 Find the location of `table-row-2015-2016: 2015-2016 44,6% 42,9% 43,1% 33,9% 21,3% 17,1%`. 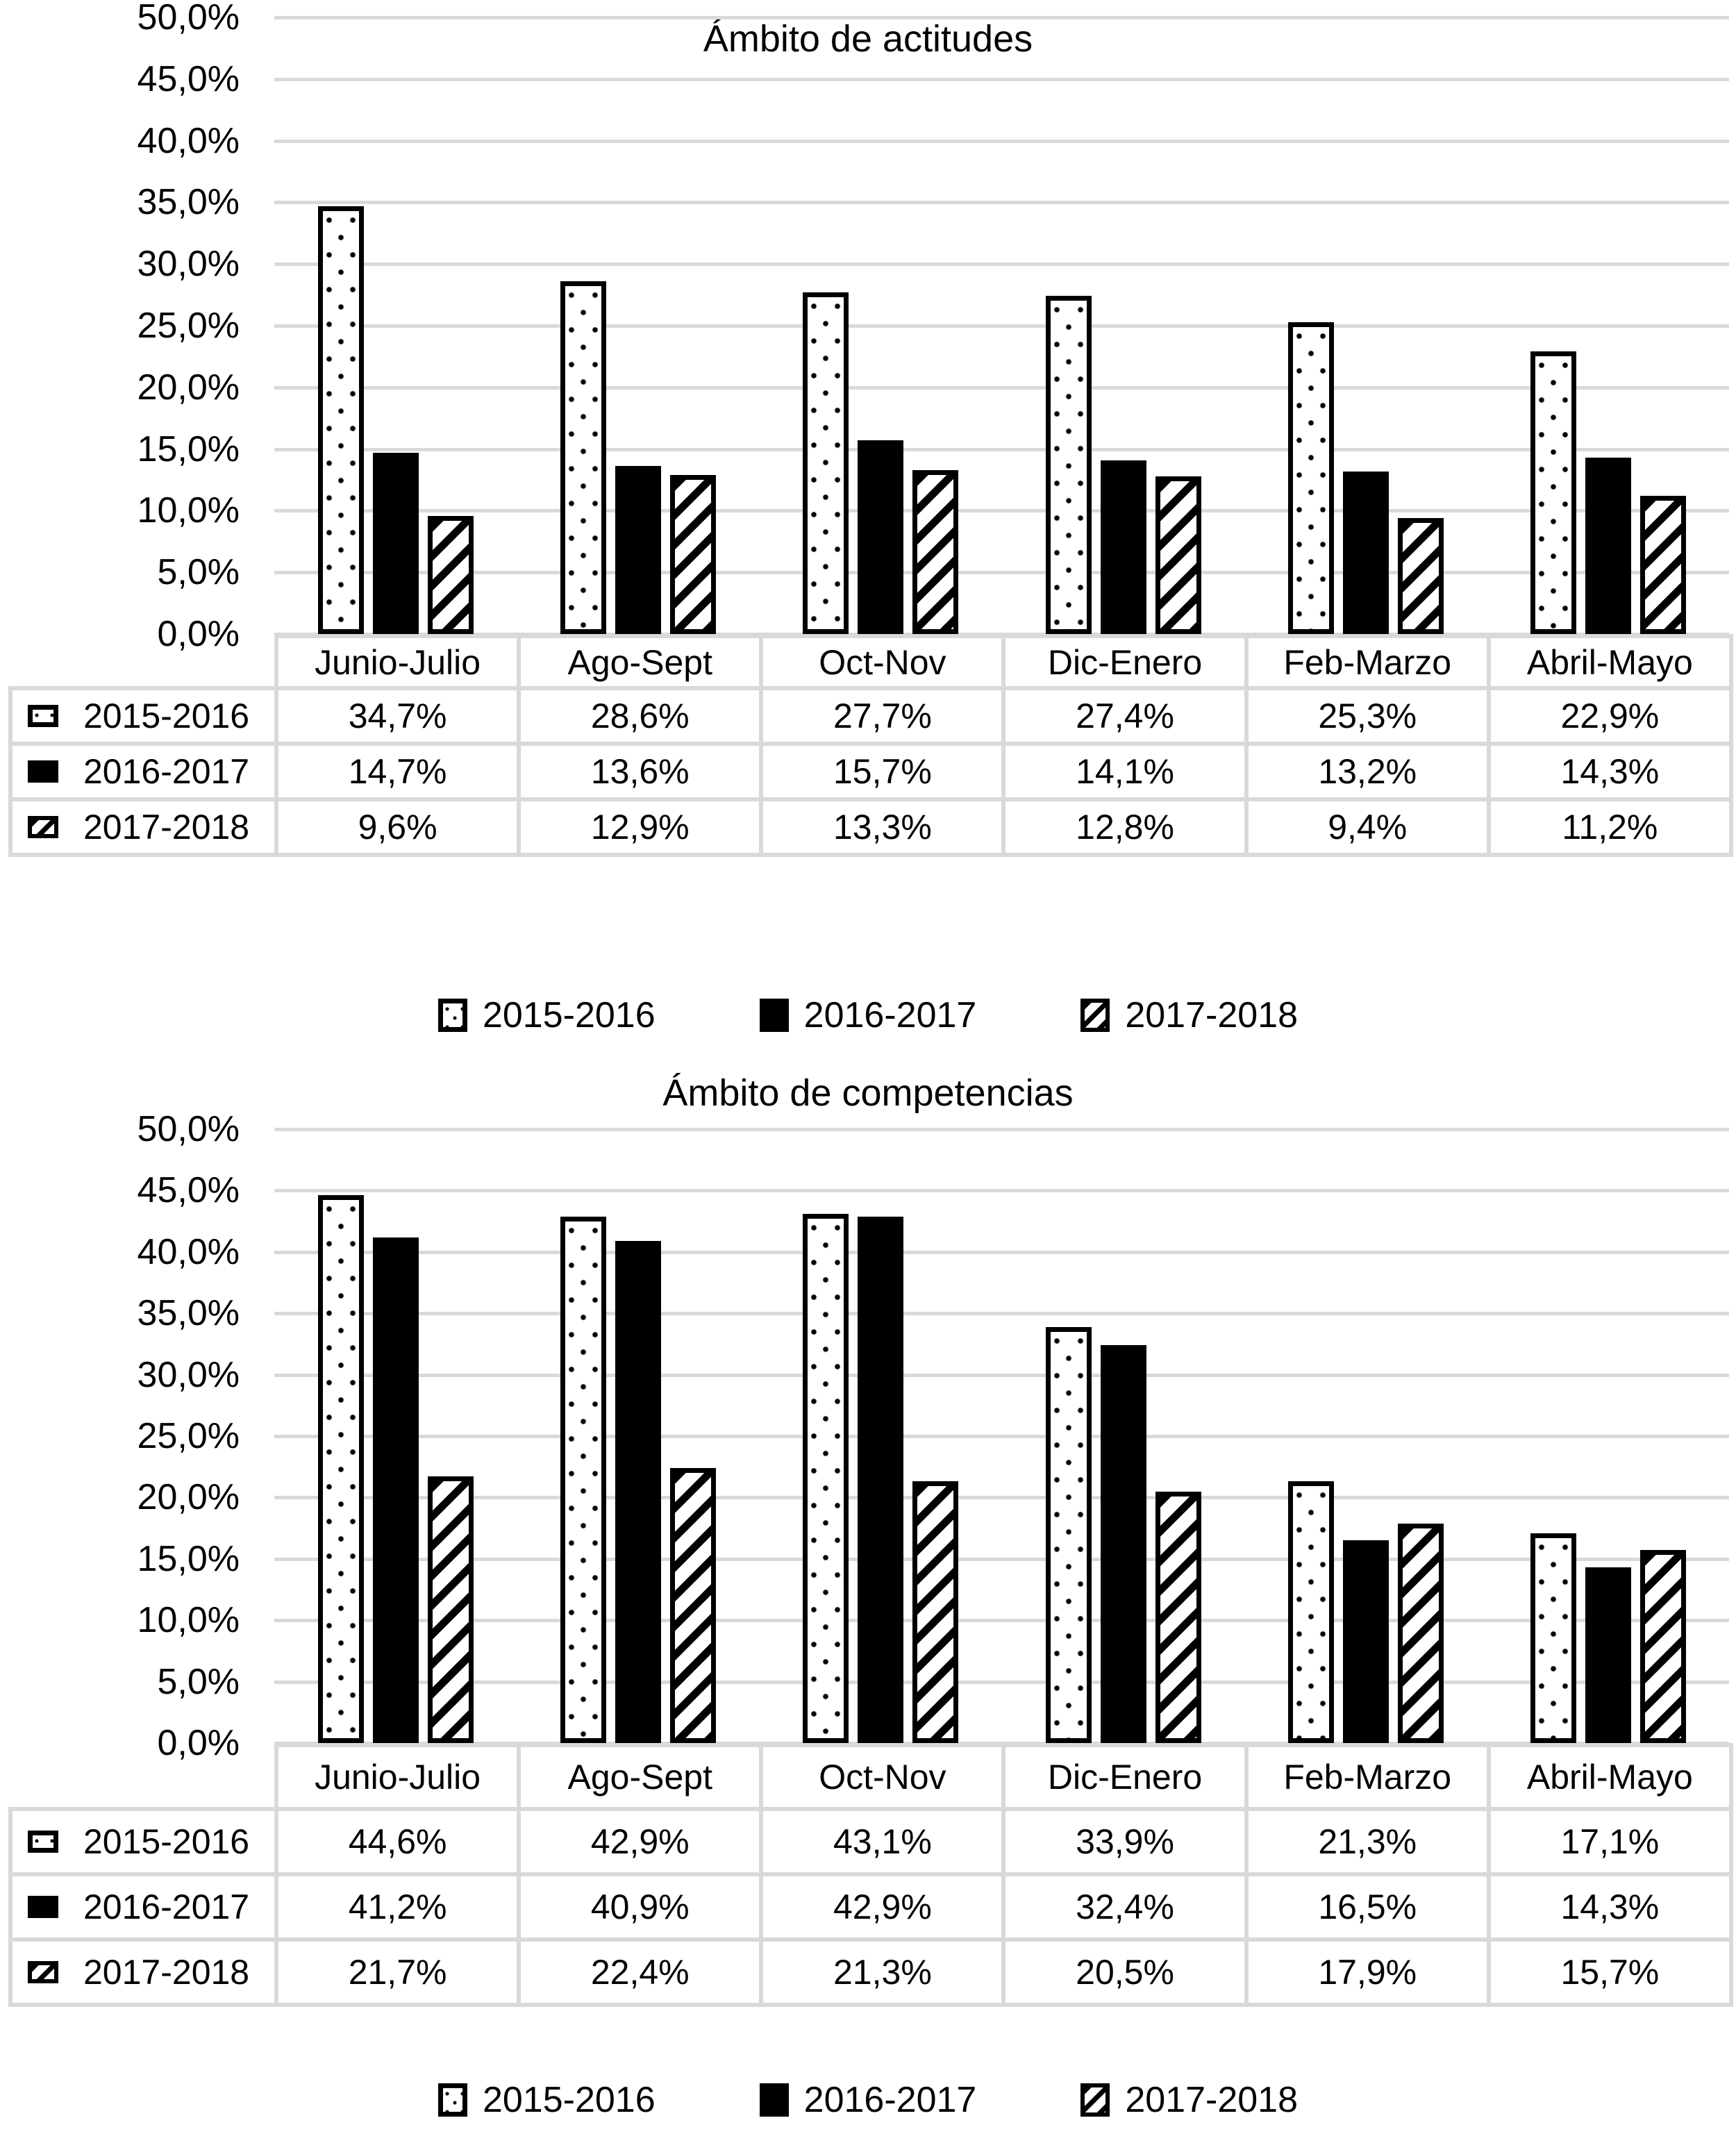

table-row-2015-2016: 2015-2016 44,6% 42,9% 43,1% 33,9% 21,3% 17,1% is located at coordinates (870, 1841).